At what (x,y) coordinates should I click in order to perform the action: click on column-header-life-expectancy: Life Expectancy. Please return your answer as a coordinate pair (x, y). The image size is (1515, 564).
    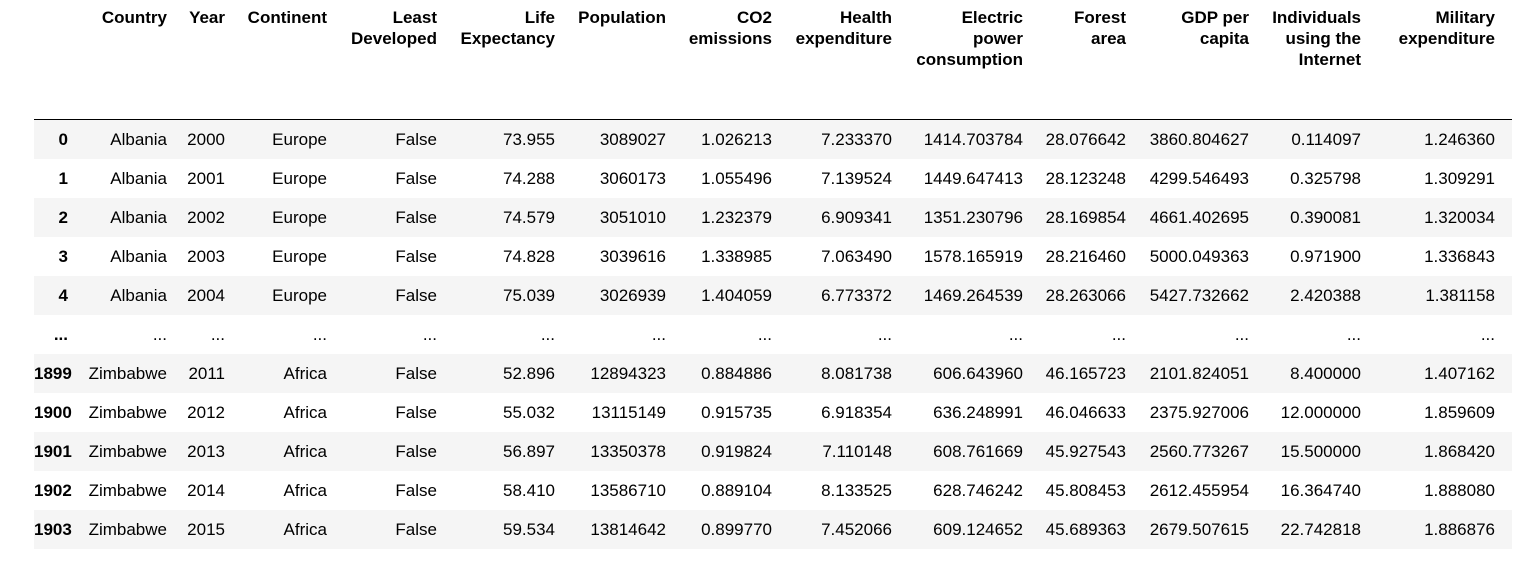
    Looking at the image, I should click on (513, 62).